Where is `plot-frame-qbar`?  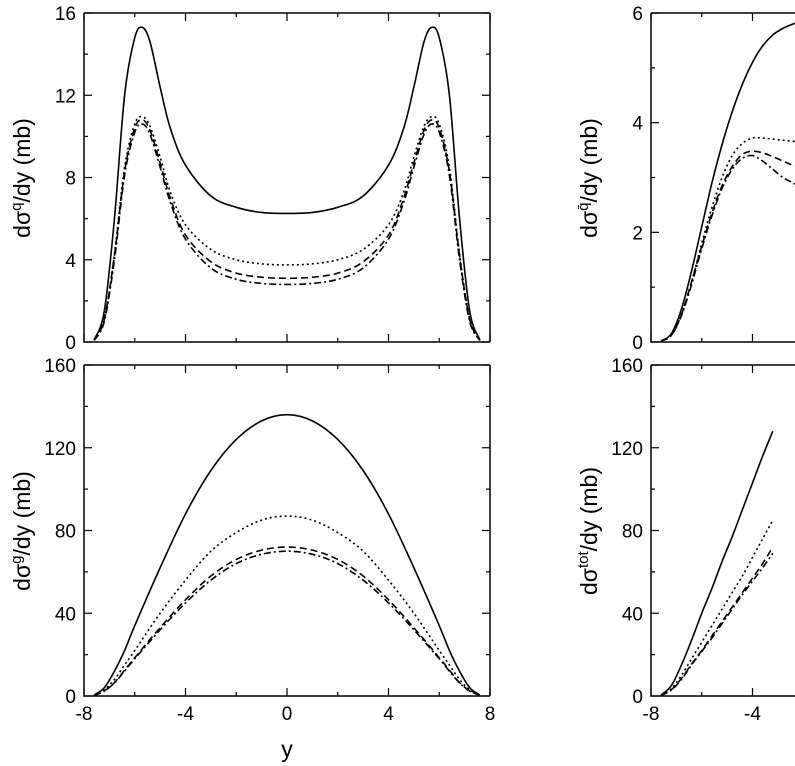
plot-frame-qbar is located at coordinates (722, 177).